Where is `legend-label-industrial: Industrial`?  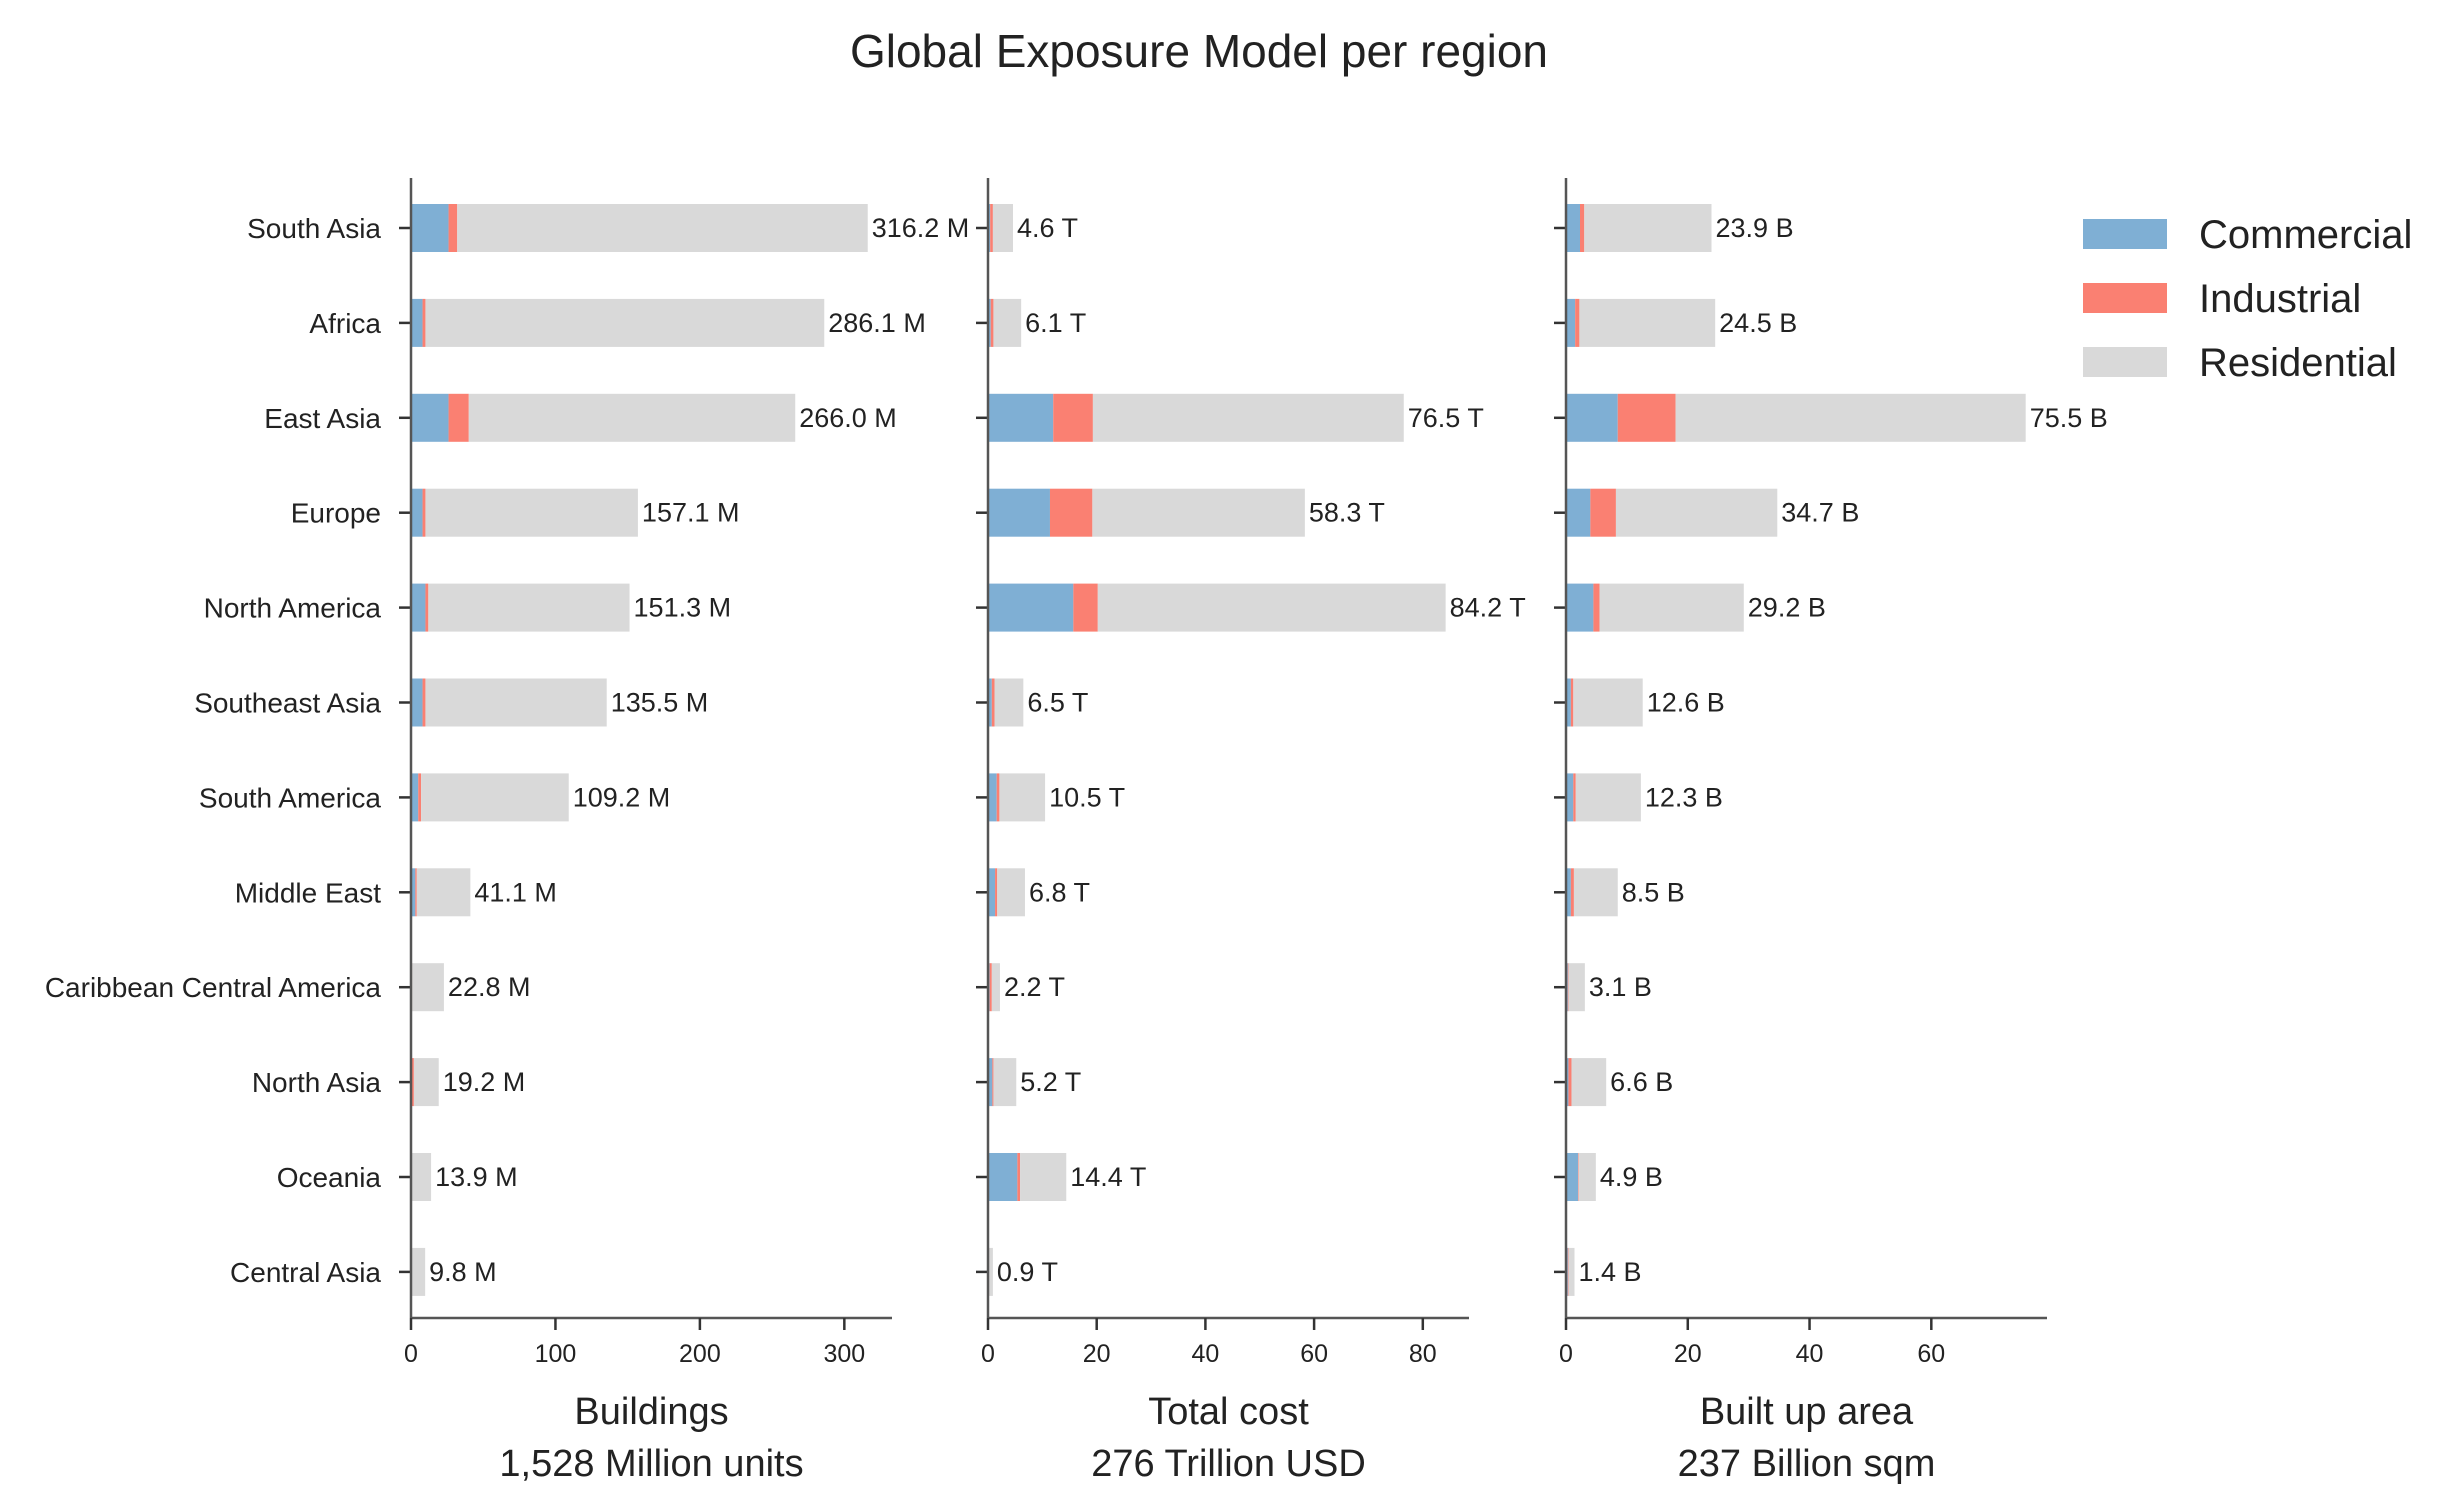 legend-label-industrial: Industrial is located at coordinates (2280, 299).